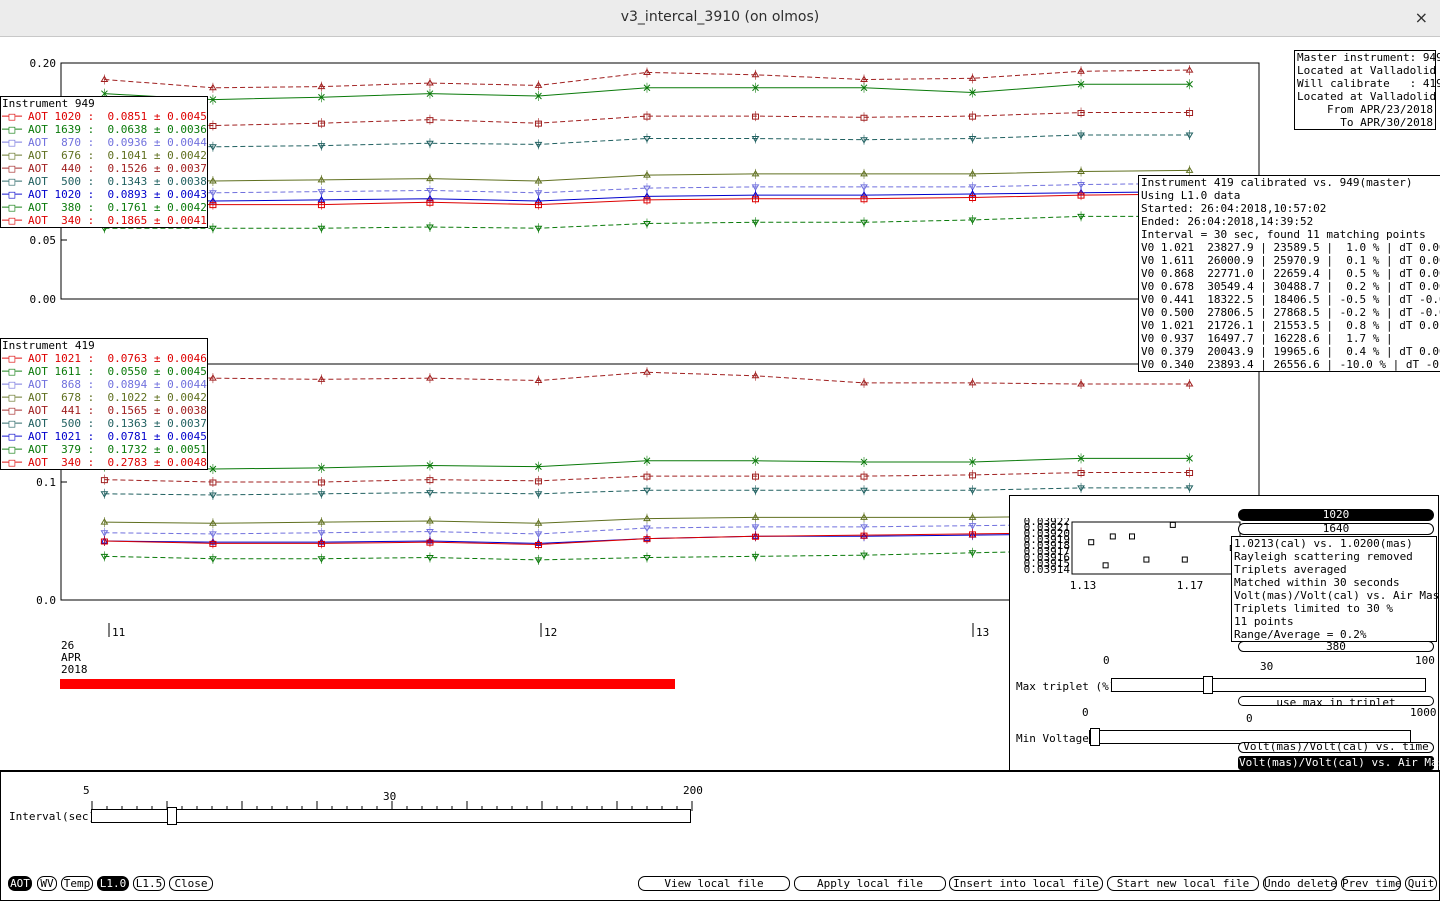 This screenshot has height=901, width=1440. What do you see at coordinates (1047, 563) in the screenshot?
I see `mini-y-label: 0.03915` at bounding box center [1047, 563].